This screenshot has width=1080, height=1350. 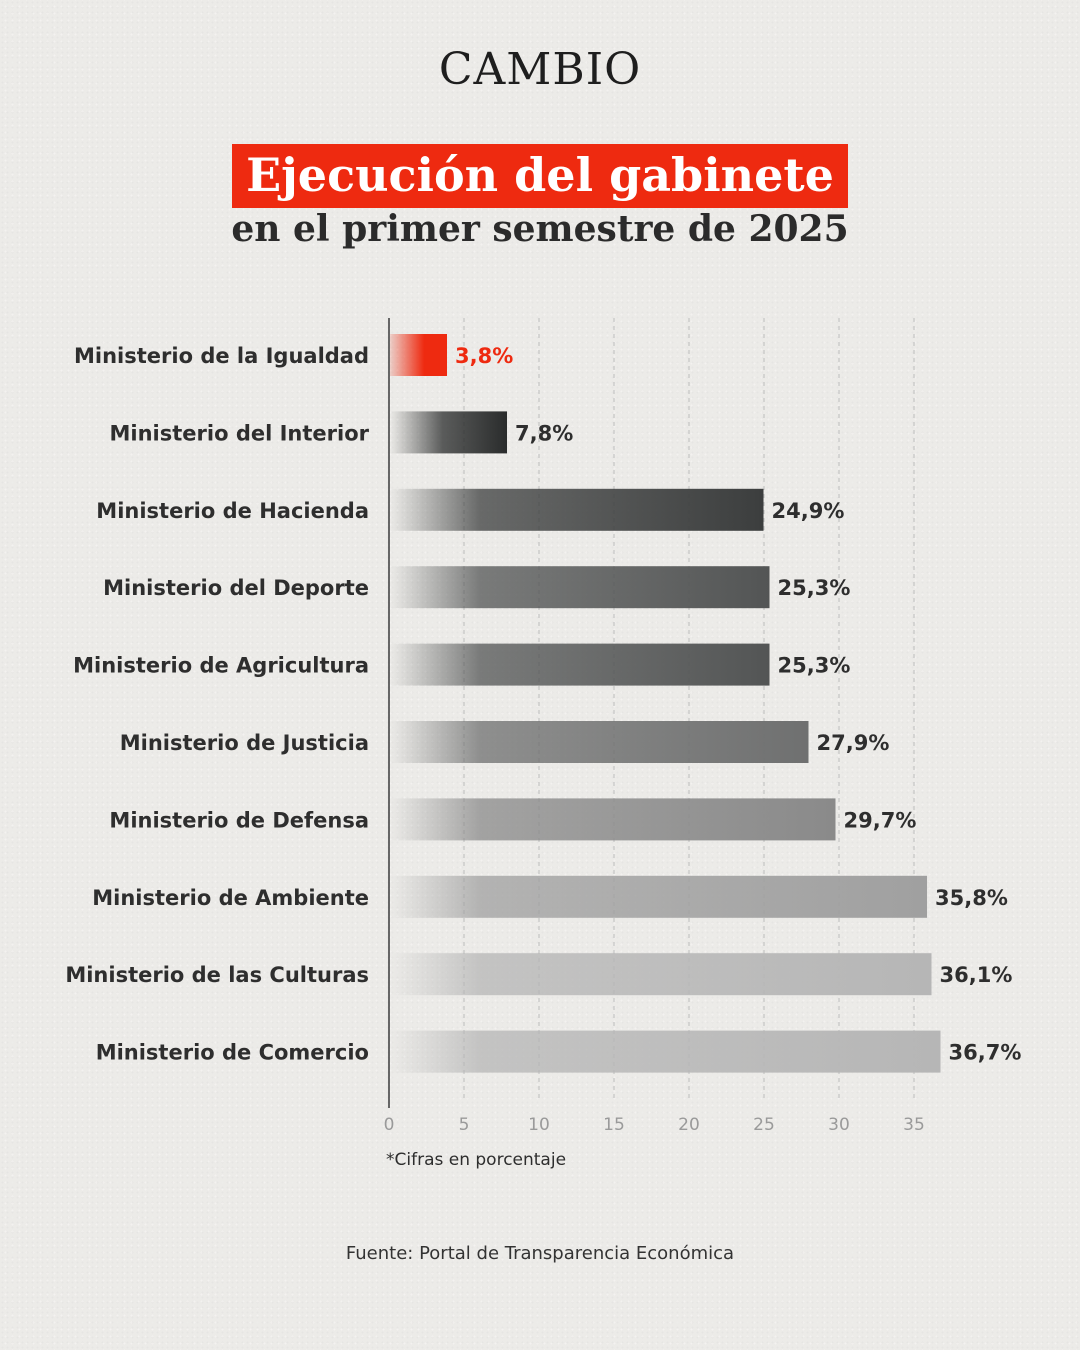 What do you see at coordinates (808, 511) in the screenshot?
I see `value-label: 24,9%` at bounding box center [808, 511].